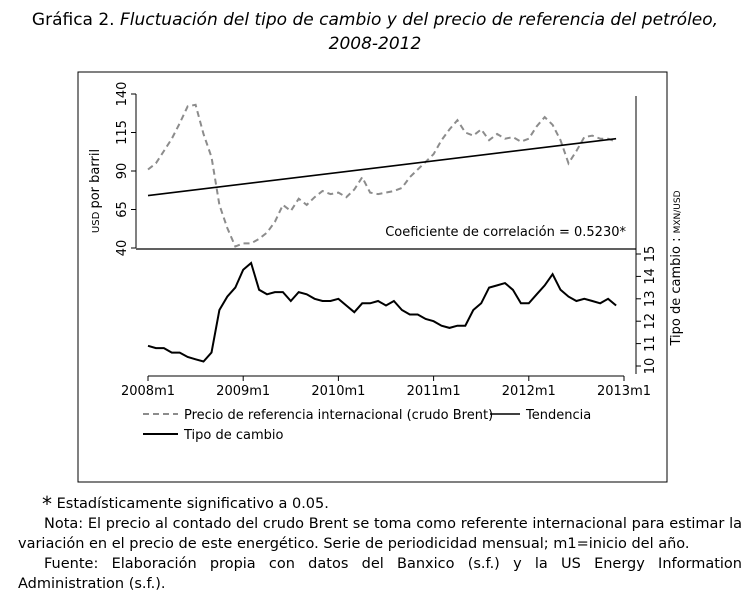 The height and width of the screenshot is (608, 750). I want to click on top-y-axis-label: USD por barril, so click(95, 191).